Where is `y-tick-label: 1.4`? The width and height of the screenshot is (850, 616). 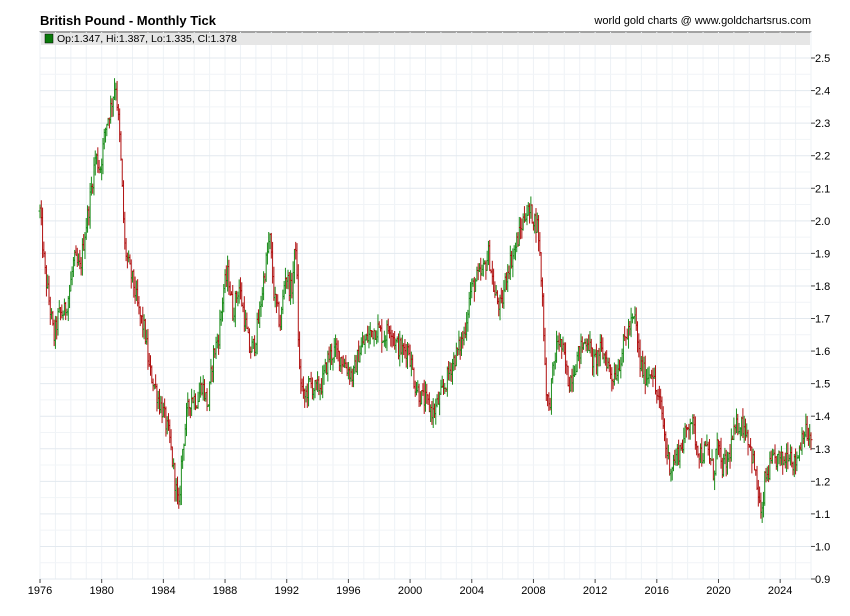
y-tick-label: 1.4 is located at coordinates (822, 417).